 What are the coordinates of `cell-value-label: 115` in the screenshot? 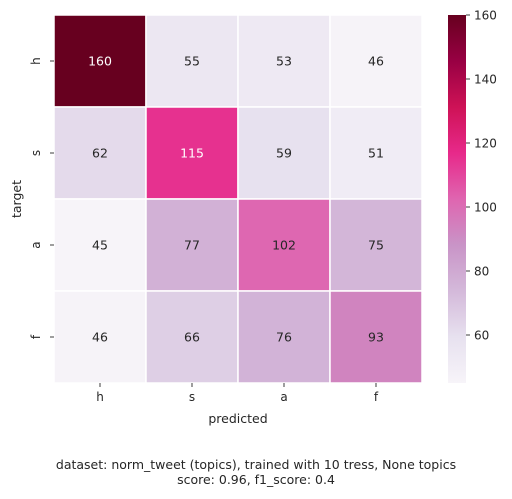 It's located at (192, 153).